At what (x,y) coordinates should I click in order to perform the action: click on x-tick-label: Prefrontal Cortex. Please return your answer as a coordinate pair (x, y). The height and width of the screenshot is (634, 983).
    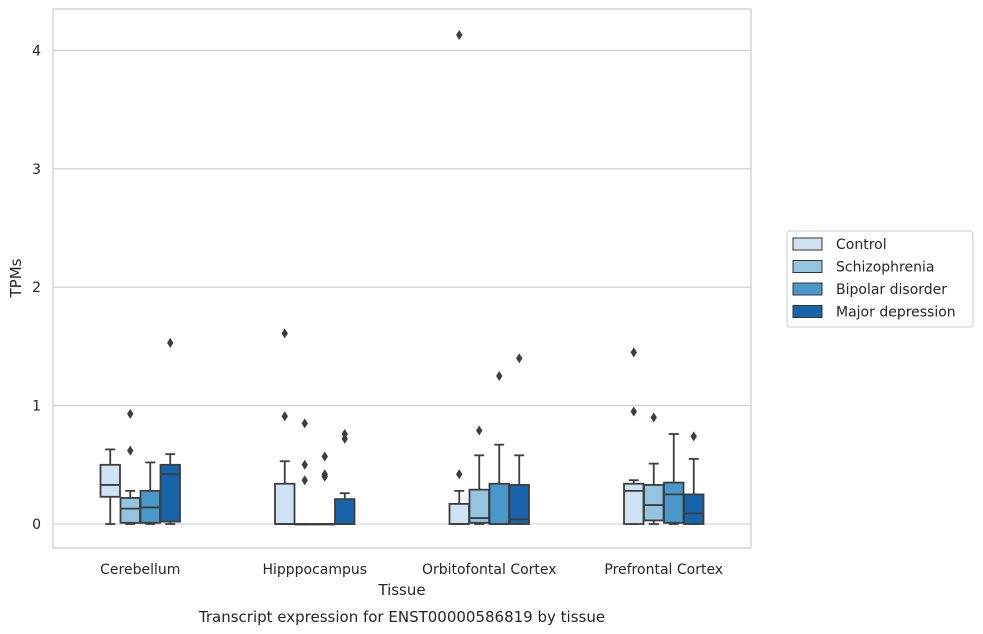
    Looking at the image, I should click on (663, 570).